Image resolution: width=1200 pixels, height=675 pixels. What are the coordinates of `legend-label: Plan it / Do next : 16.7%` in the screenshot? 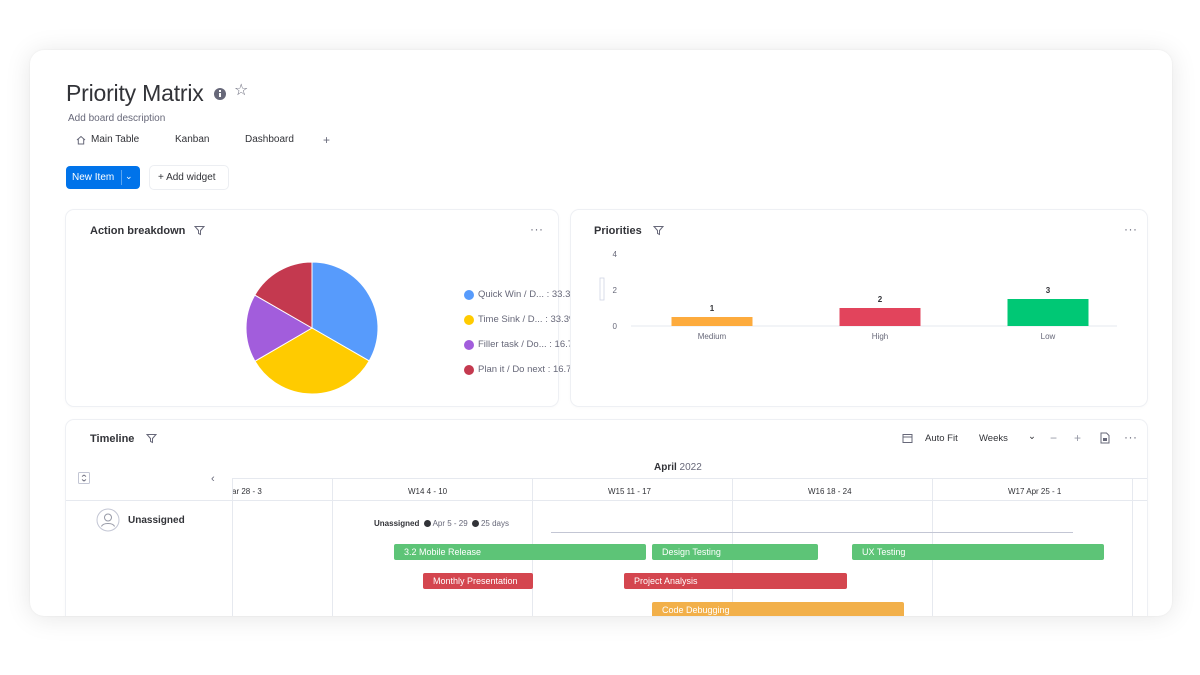 It's located at (529, 369).